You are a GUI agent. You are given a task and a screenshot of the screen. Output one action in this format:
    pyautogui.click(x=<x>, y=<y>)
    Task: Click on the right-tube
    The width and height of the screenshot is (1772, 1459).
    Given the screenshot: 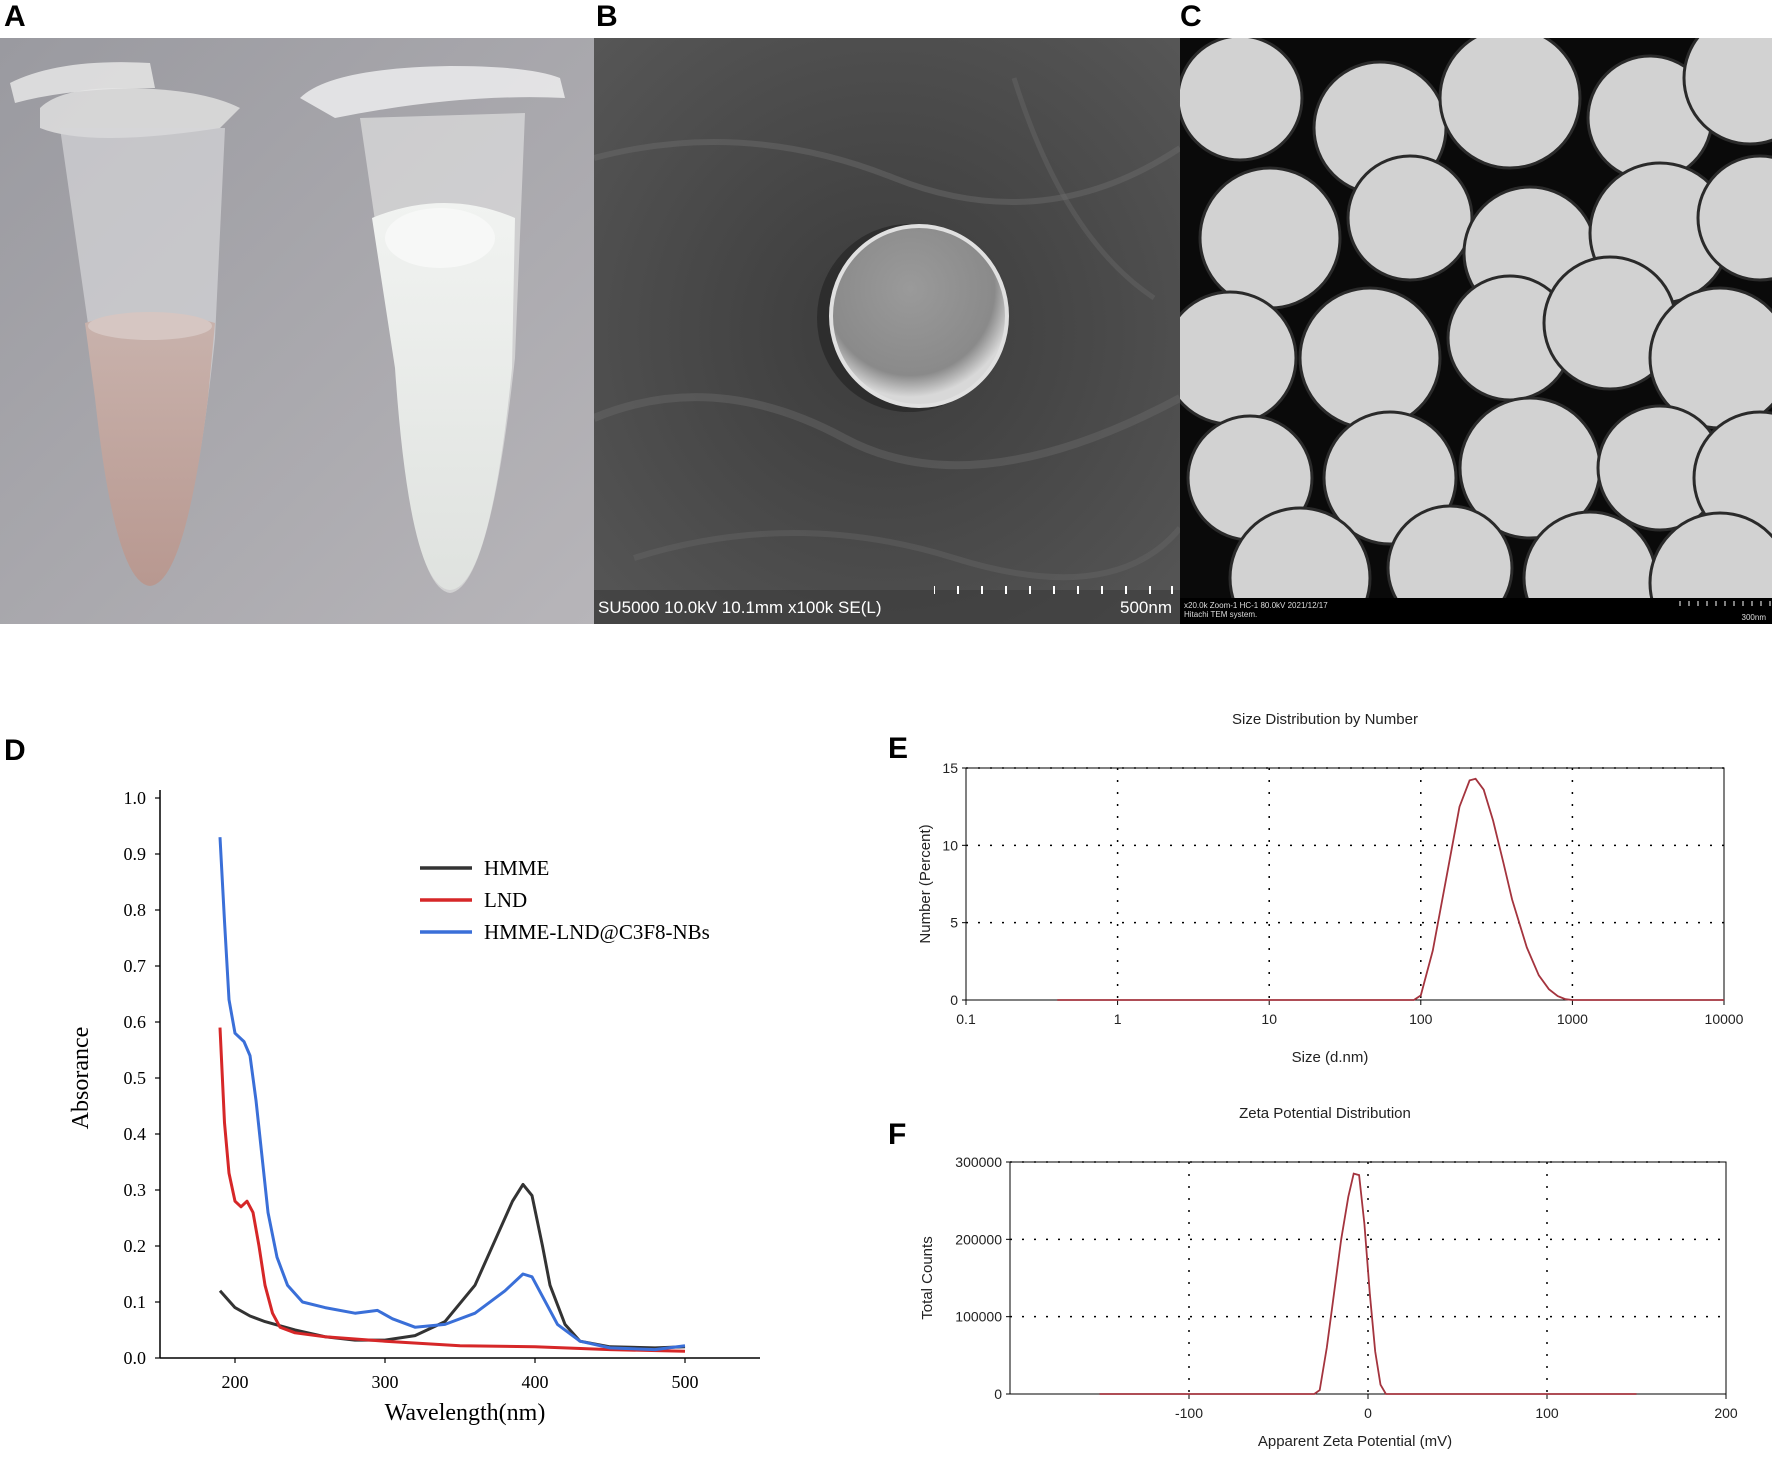 What is the action you would take?
    pyautogui.click(x=432, y=329)
    